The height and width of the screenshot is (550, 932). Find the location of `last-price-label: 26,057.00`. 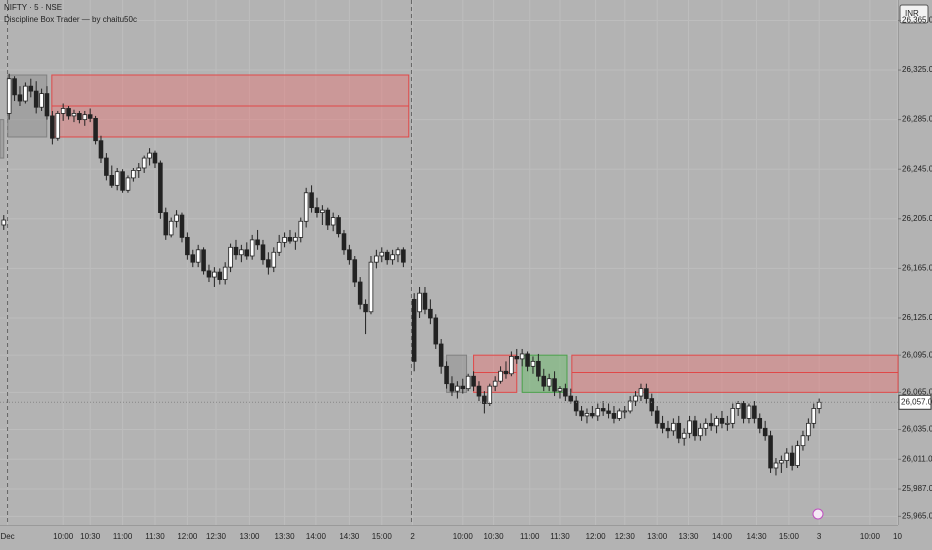

last-price-label: 26,057.00 is located at coordinates (916, 401).